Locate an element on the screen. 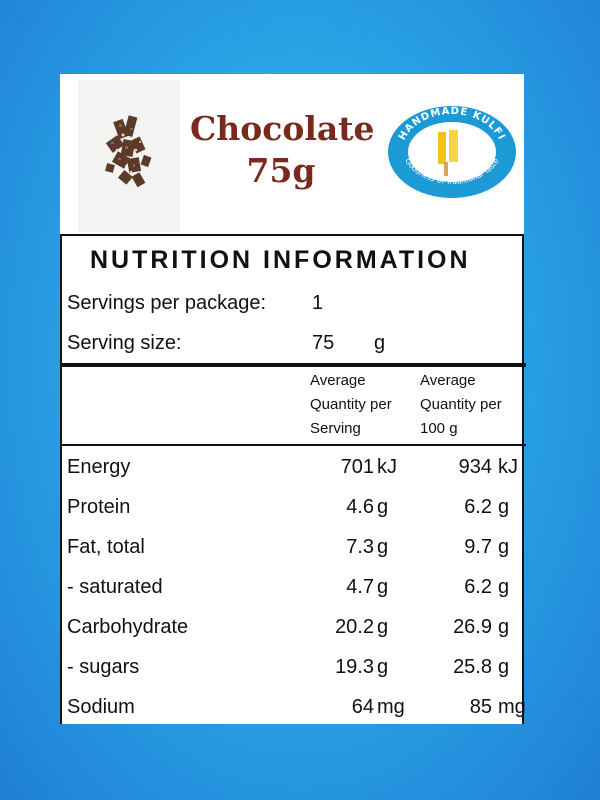  per-100g-unit: mg is located at coordinates (512, 707).